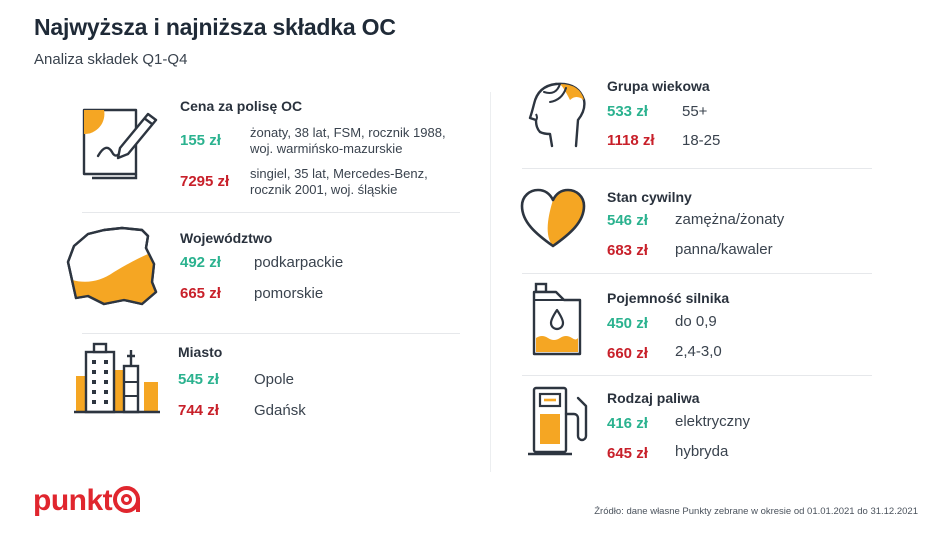 The height and width of the screenshot is (536, 940). Describe the element at coordinates (558, 320) in the screenshot. I see `oil-canister-icon` at that location.